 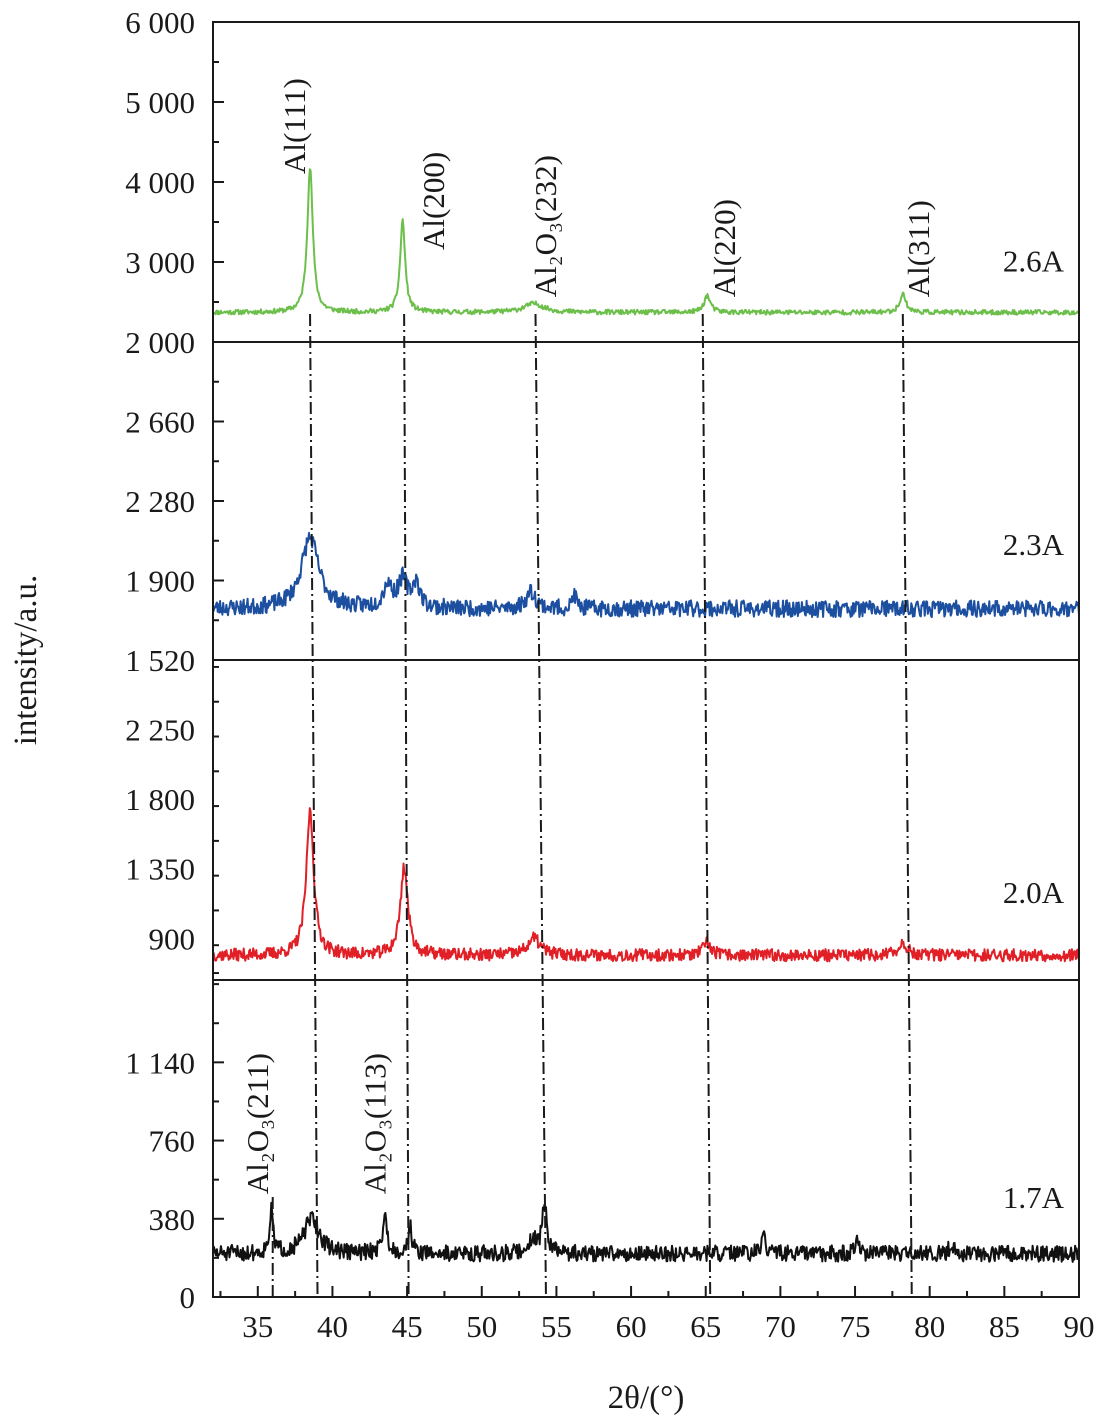 What do you see at coordinates (332, 1326) in the screenshot?
I see `x-tick-label: 40` at bounding box center [332, 1326].